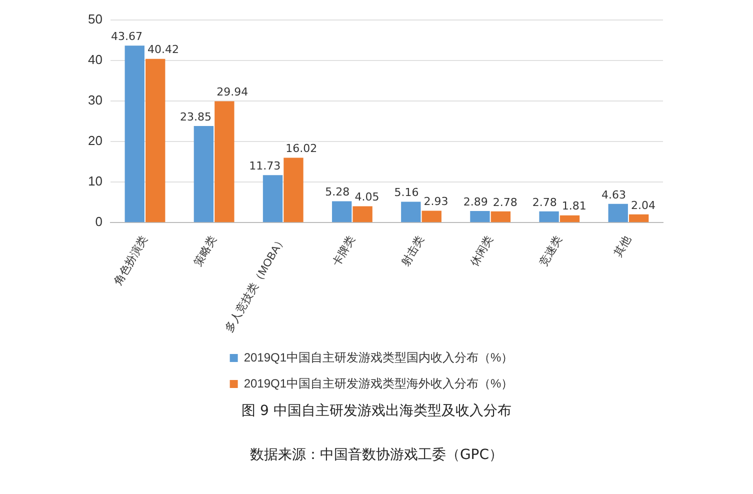  What do you see at coordinates (126, 37) in the screenshot?
I see `data-label: 43.67` at bounding box center [126, 37].